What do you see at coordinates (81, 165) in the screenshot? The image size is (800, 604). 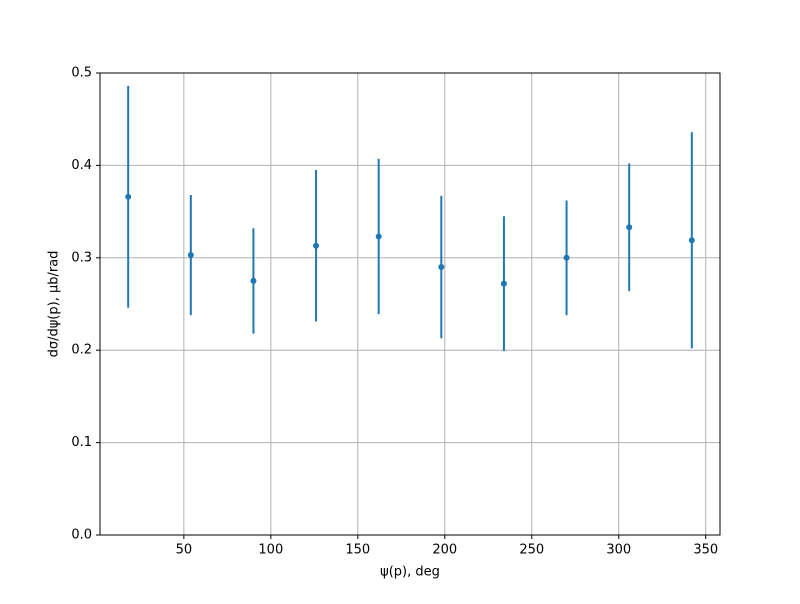 I see `y-tick-label: 0.4` at bounding box center [81, 165].